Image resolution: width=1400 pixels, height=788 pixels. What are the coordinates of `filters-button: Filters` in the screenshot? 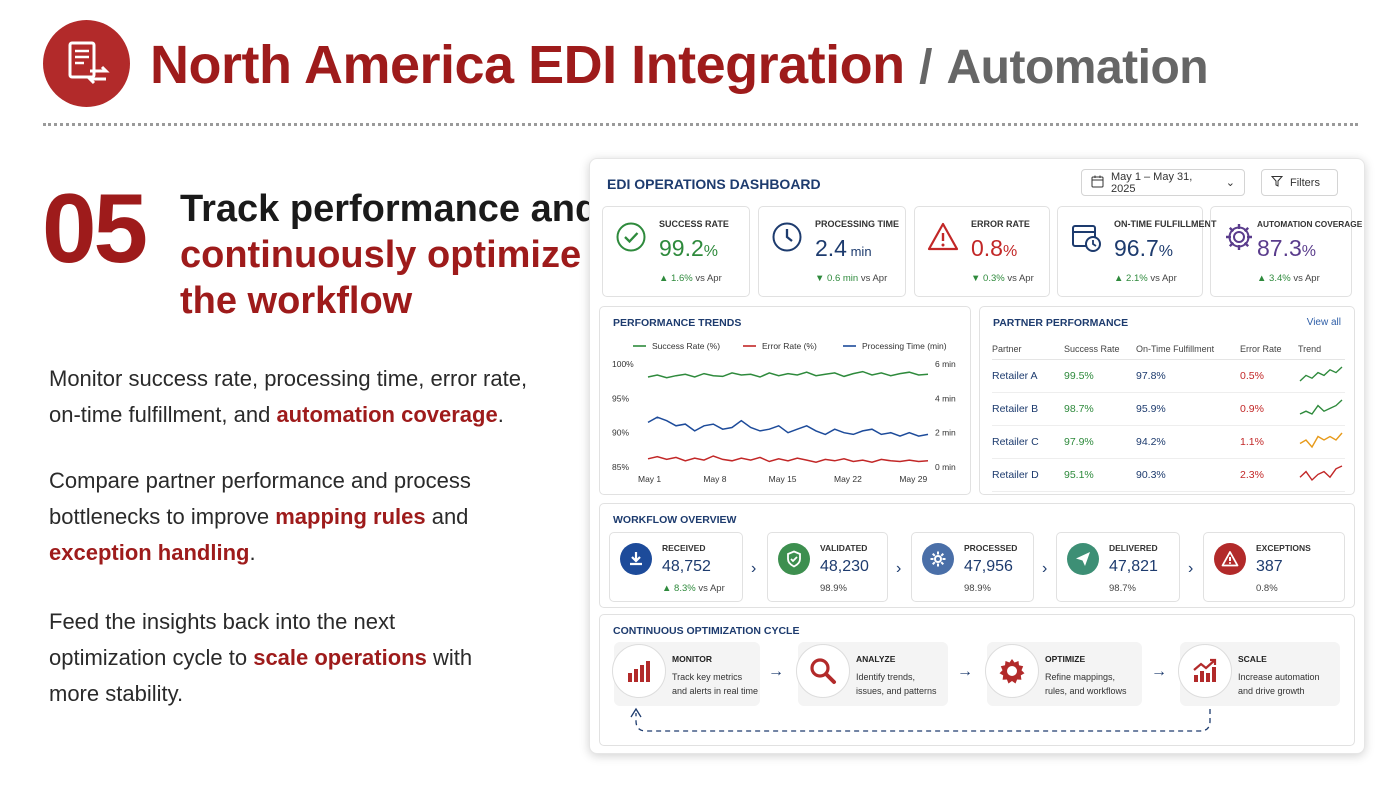 It's located at (1299, 182).